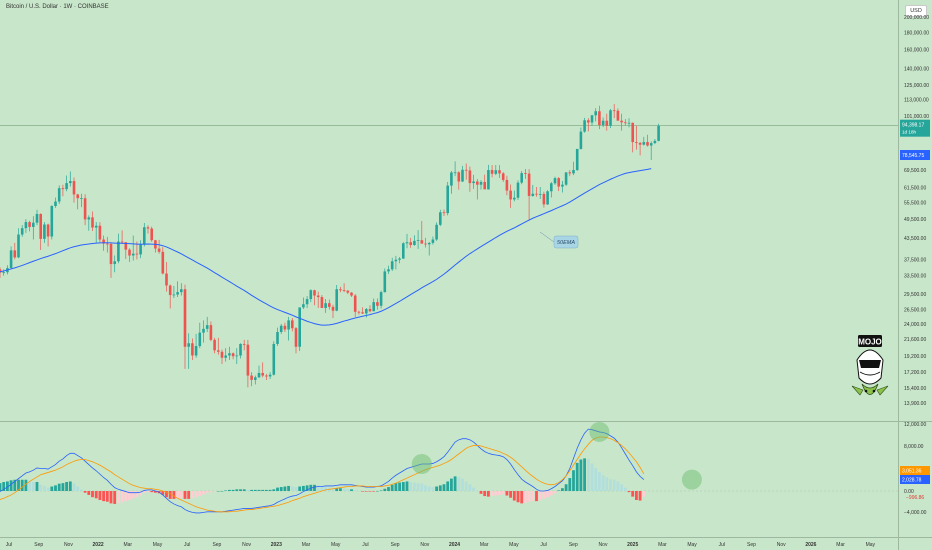 The width and height of the screenshot is (932, 550). I want to click on time-axis-tick: 2024, so click(454, 545).